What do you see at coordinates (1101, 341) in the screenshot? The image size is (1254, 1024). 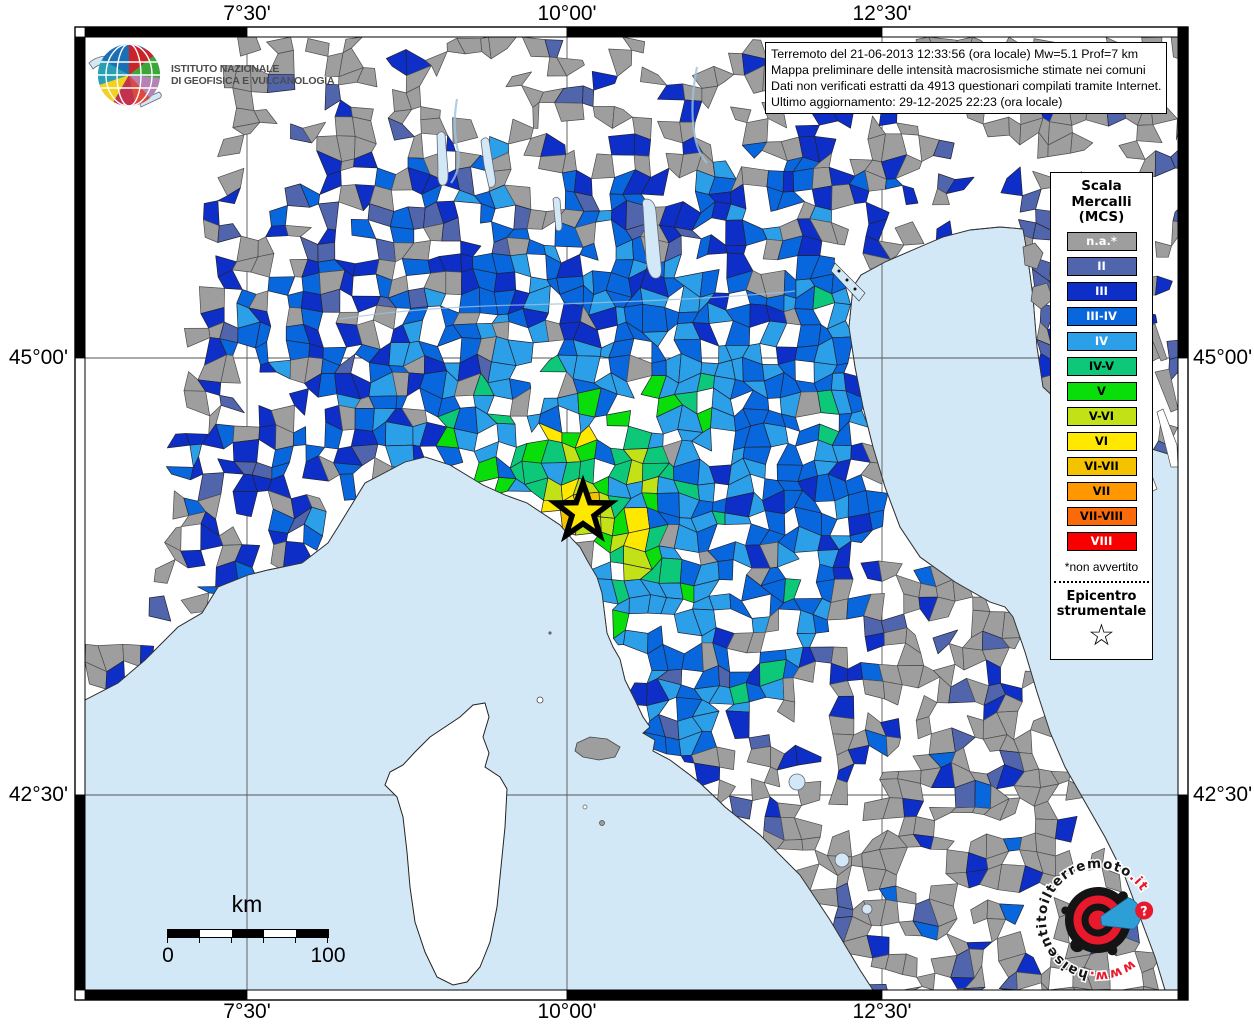 I see `legend-swatch-iv: IV` at bounding box center [1101, 341].